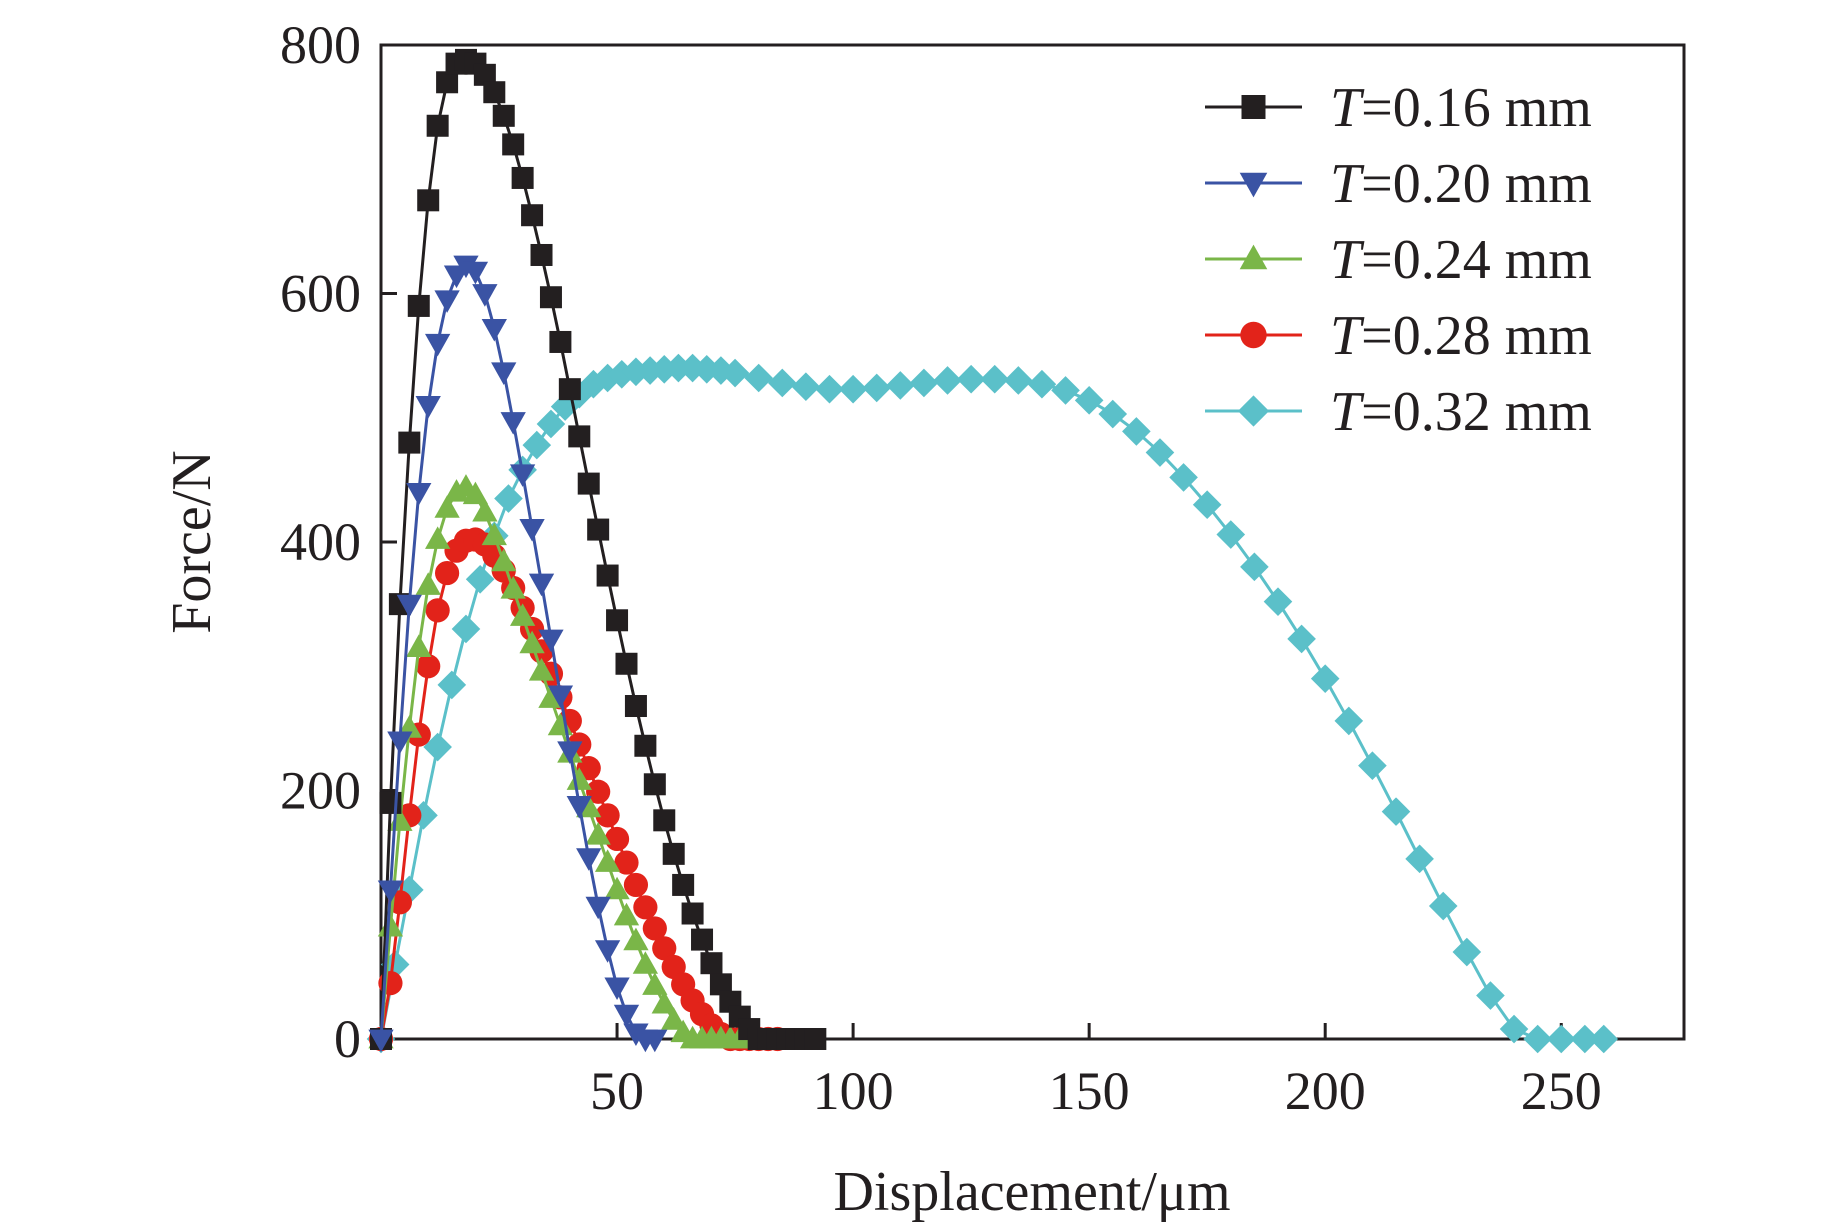 The image size is (1843, 1228). I want to click on legend-label-variable: T, so click(1347, 336).